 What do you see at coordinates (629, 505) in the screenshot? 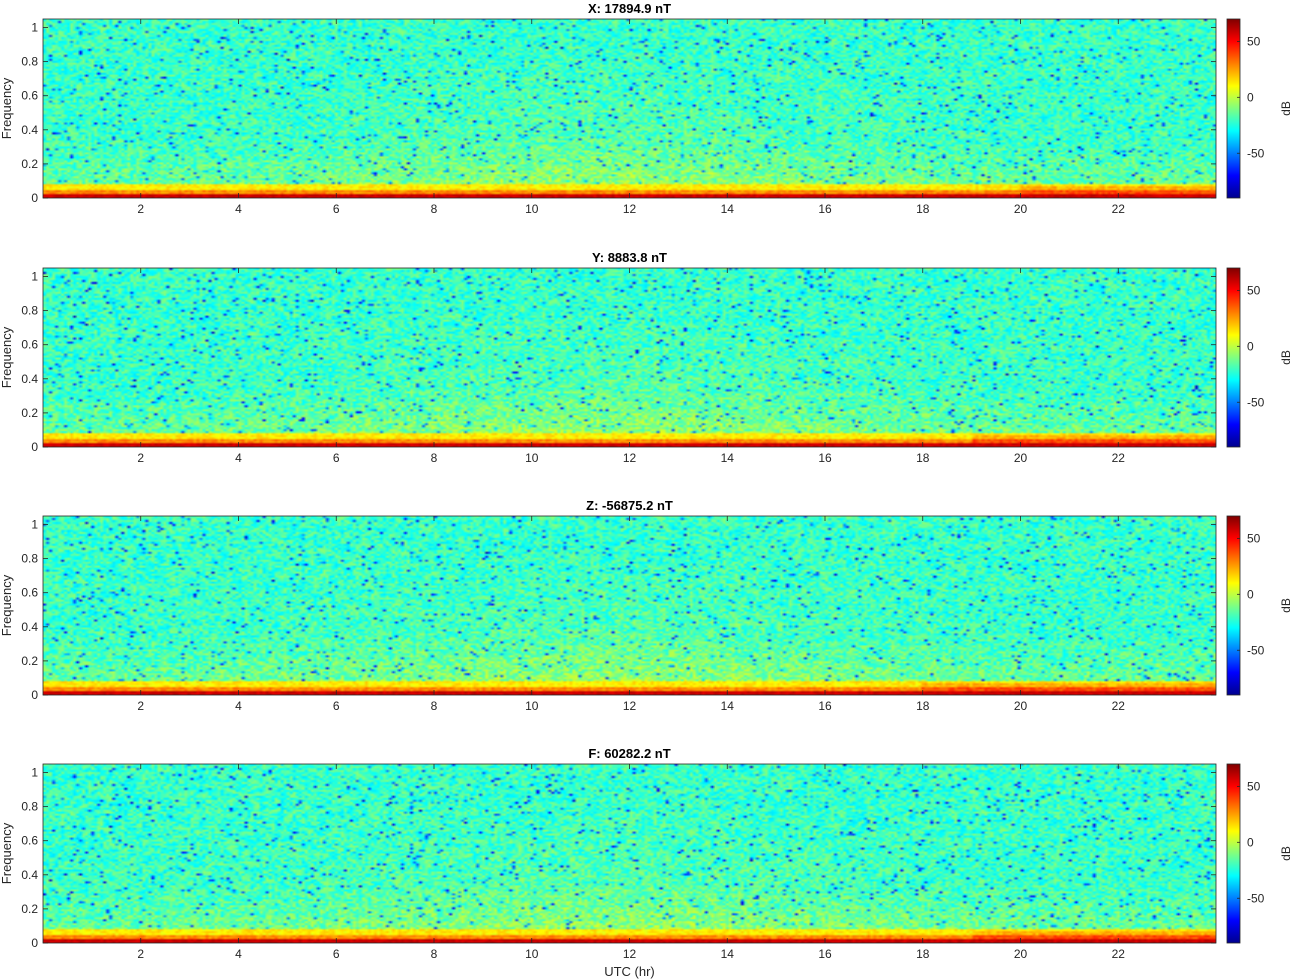
I see `panel-title: Z: -56875.2 nT` at bounding box center [629, 505].